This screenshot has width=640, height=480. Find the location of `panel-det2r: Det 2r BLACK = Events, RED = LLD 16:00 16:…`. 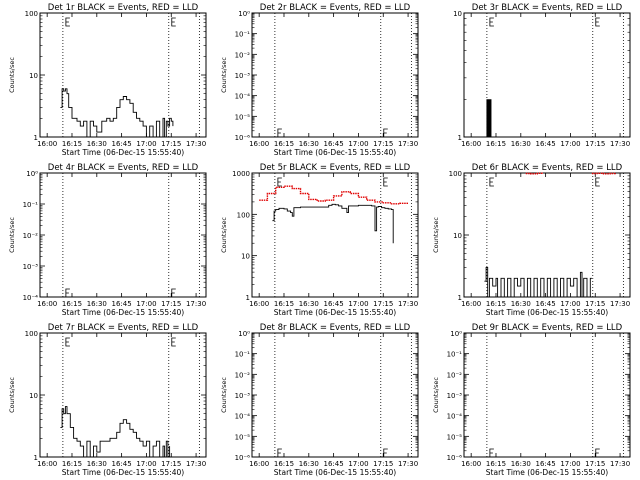

panel-det2r: Det 2r BLACK = Events, RED = LLD 16:00 16:… is located at coordinates (319, 80).